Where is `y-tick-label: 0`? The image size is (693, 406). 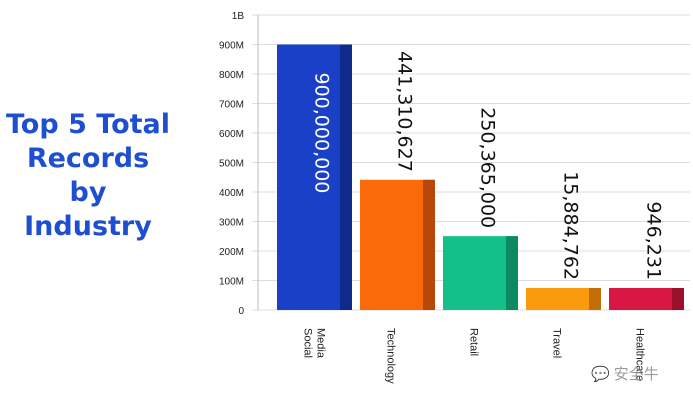
y-tick-label: 0 is located at coordinates (241, 311).